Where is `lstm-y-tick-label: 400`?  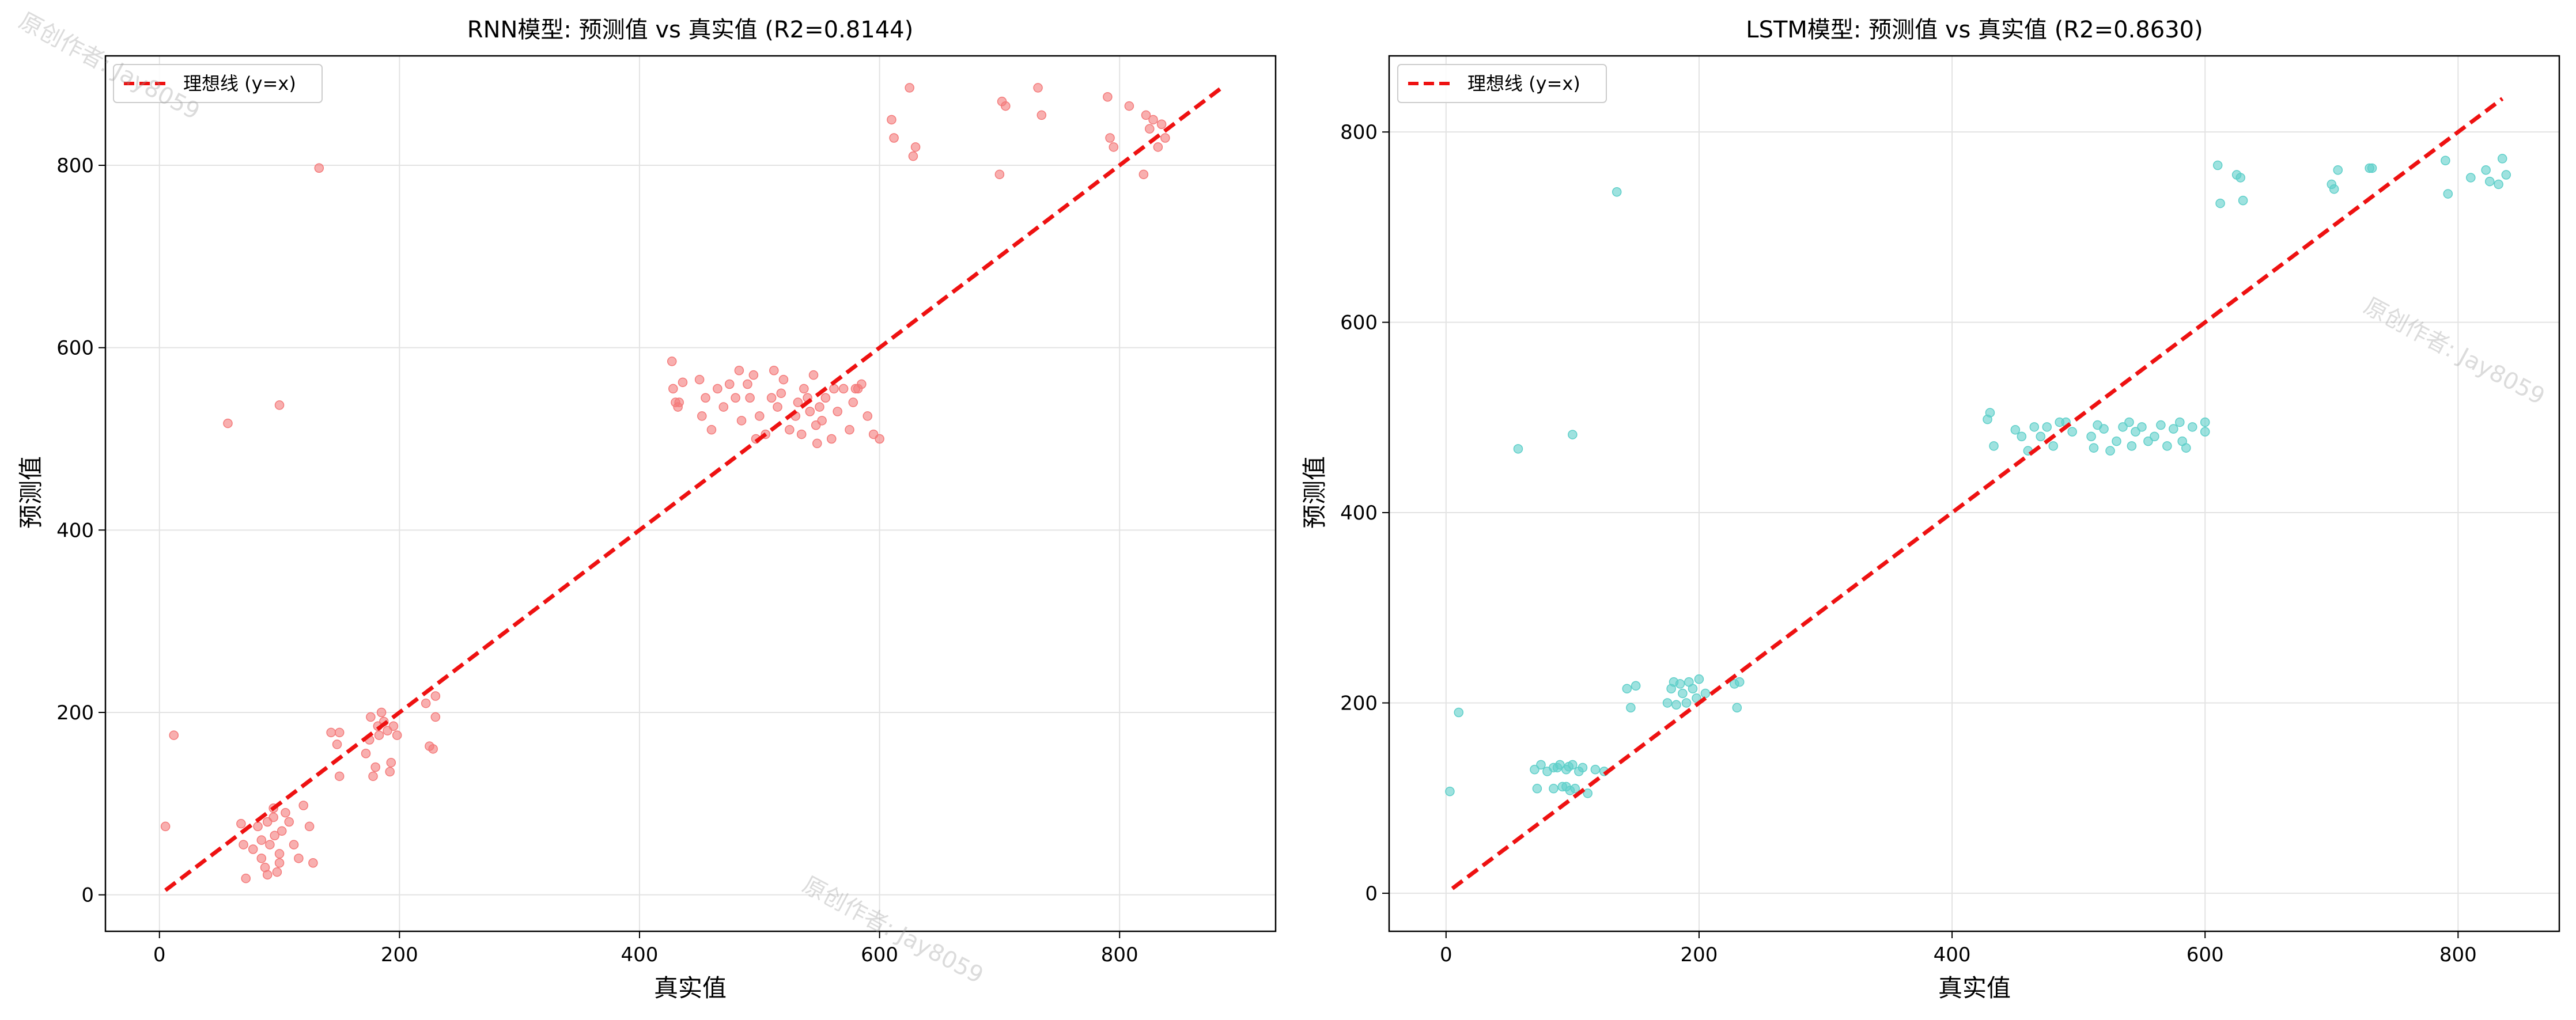 lstm-y-tick-label: 400 is located at coordinates (1359, 514).